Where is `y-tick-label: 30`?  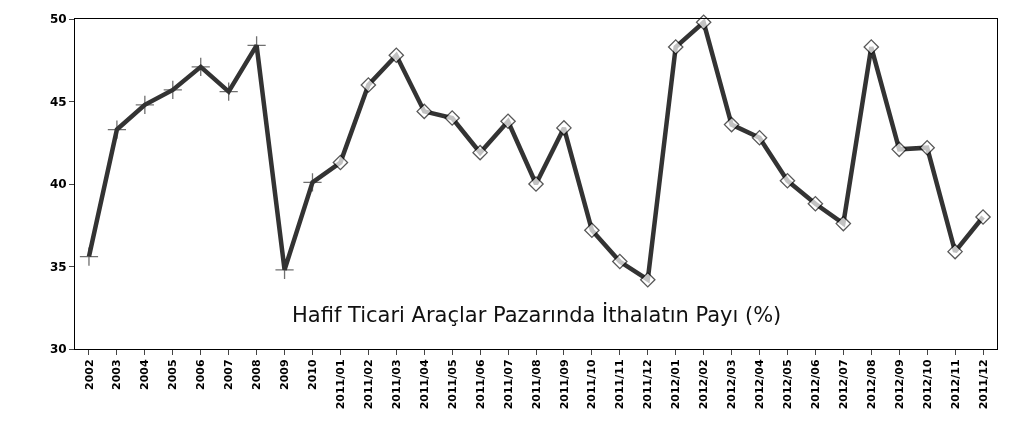 y-tick-label: 30 is located at coordinates (58, 349).